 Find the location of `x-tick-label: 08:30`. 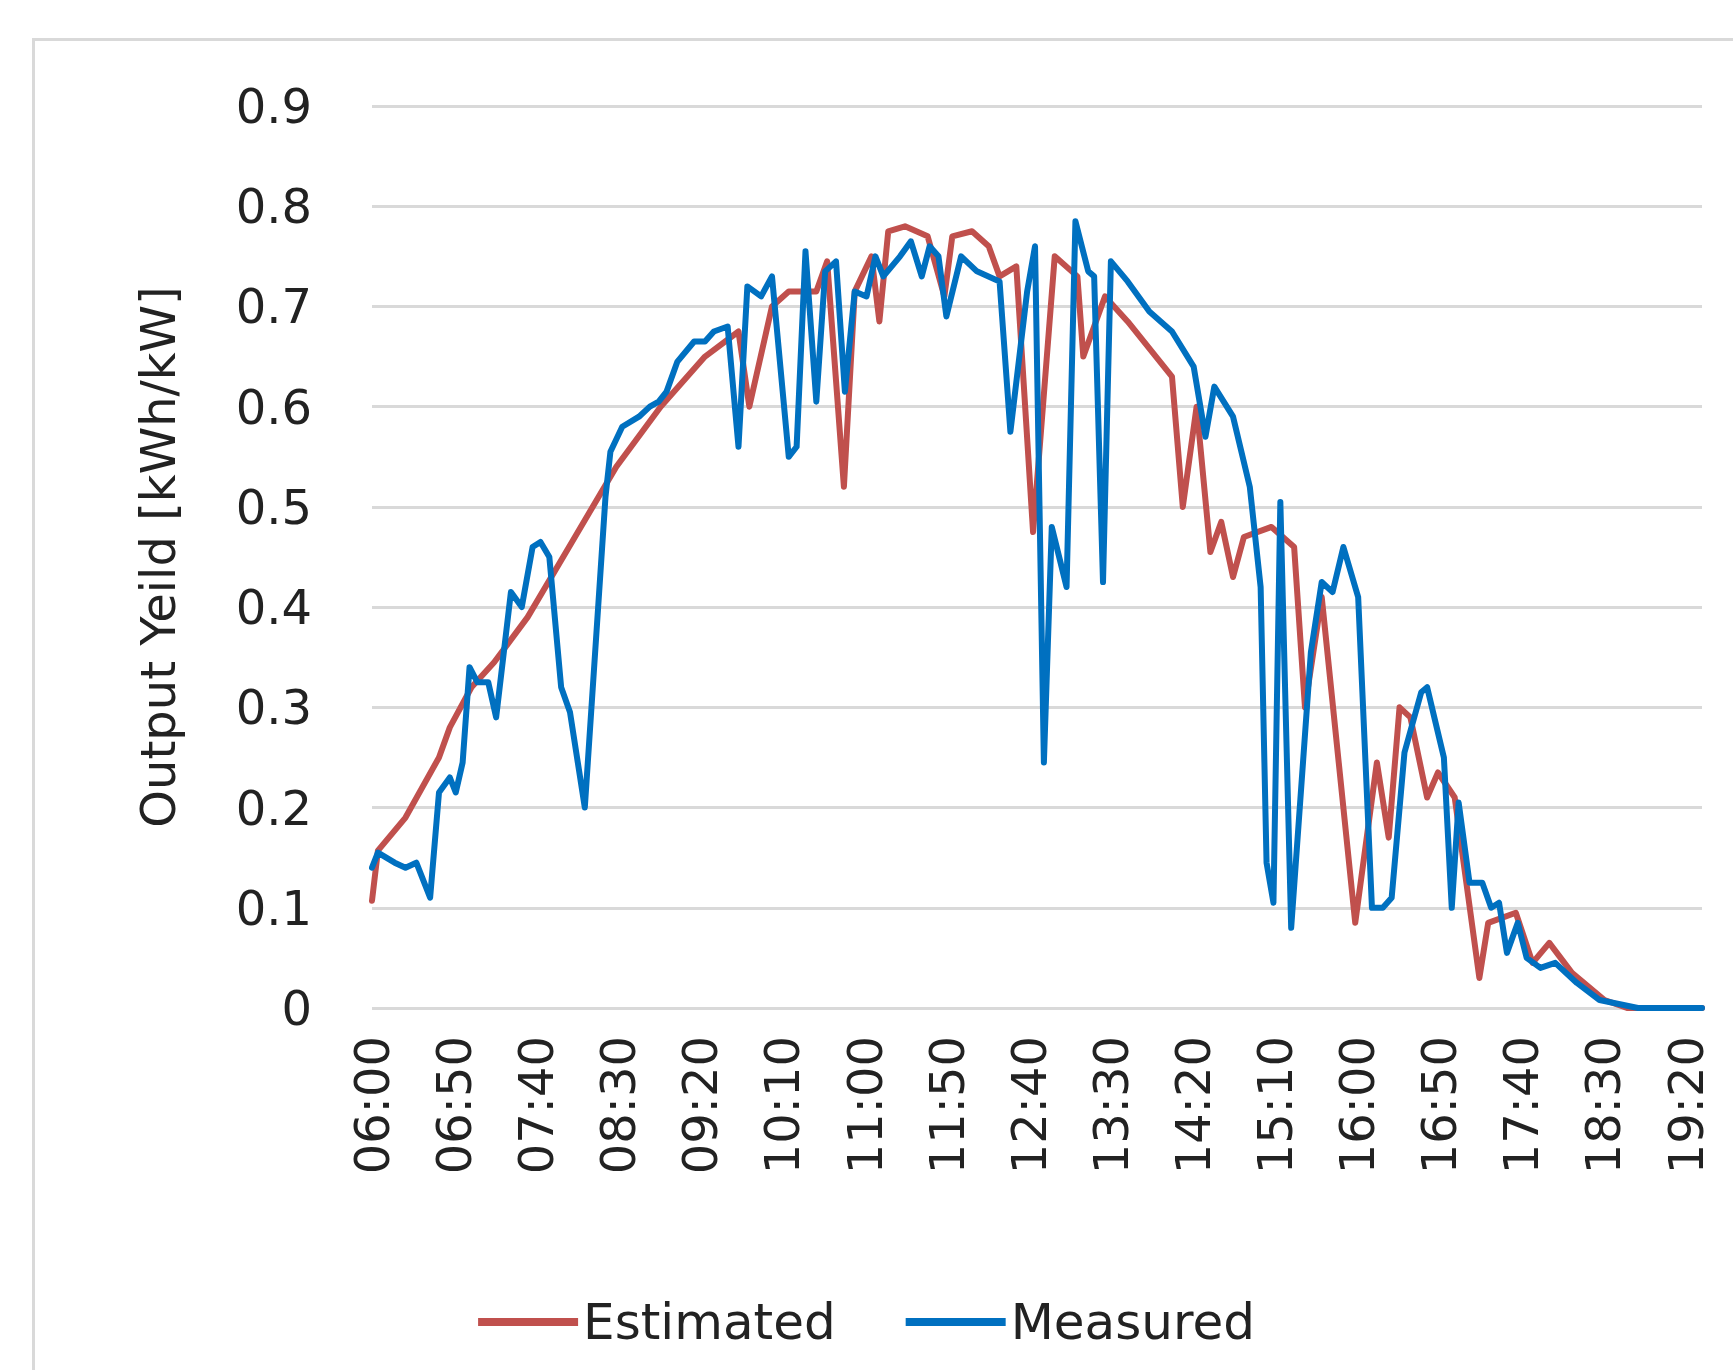

x-tick-label: 08:30 is located at coordinates (618, 1105).